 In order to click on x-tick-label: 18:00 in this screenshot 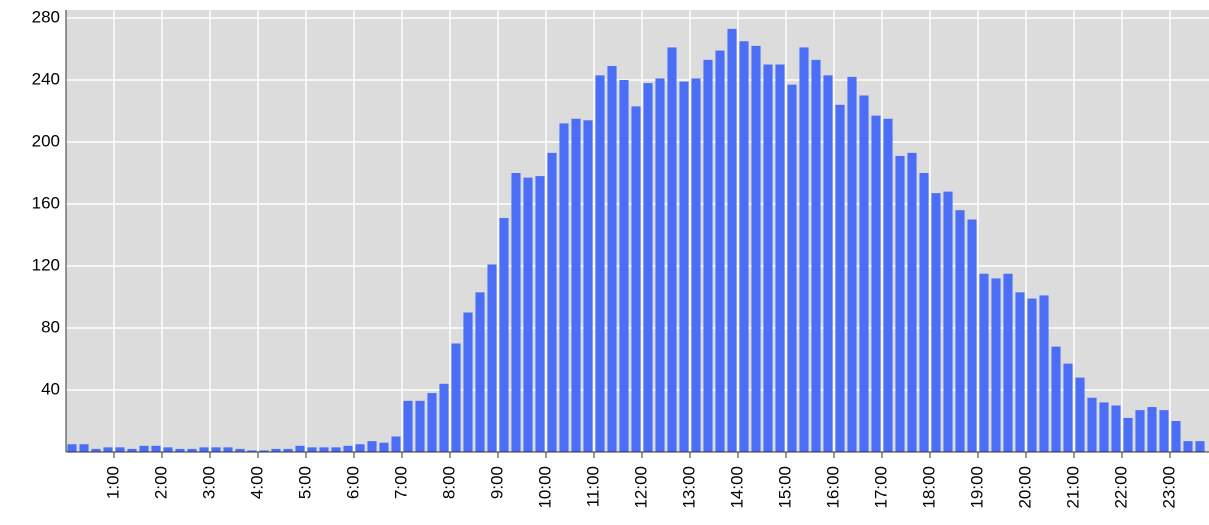, I will do `click(928, 487)`.